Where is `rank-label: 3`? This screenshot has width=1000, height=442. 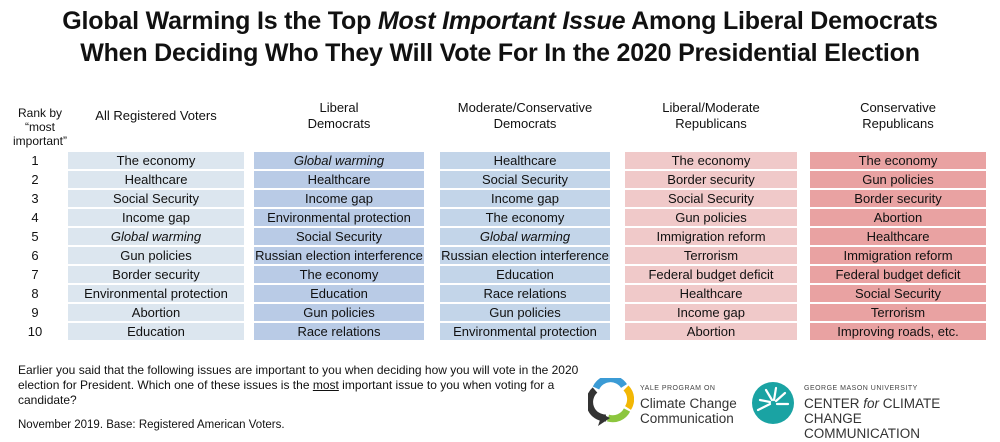 rank-label: 3 is located at coordinates (35, 198).